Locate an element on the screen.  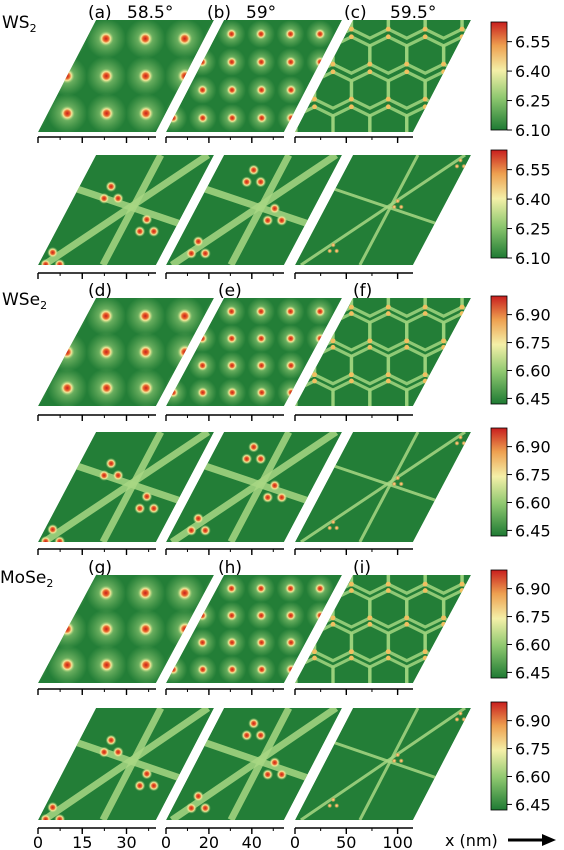
angle-label-2: 59° is located at coordinates (261, 13).